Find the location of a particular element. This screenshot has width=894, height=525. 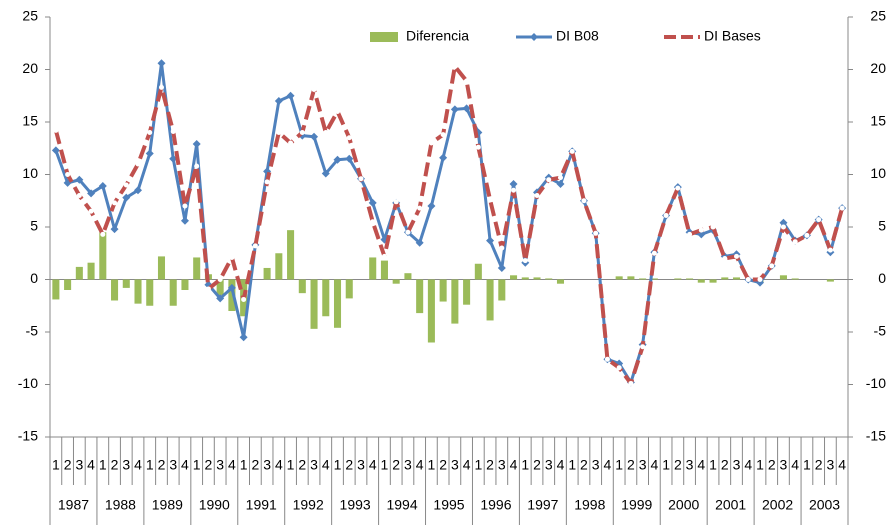

y-tick-label: 20 is located at coordinates (30, 68).